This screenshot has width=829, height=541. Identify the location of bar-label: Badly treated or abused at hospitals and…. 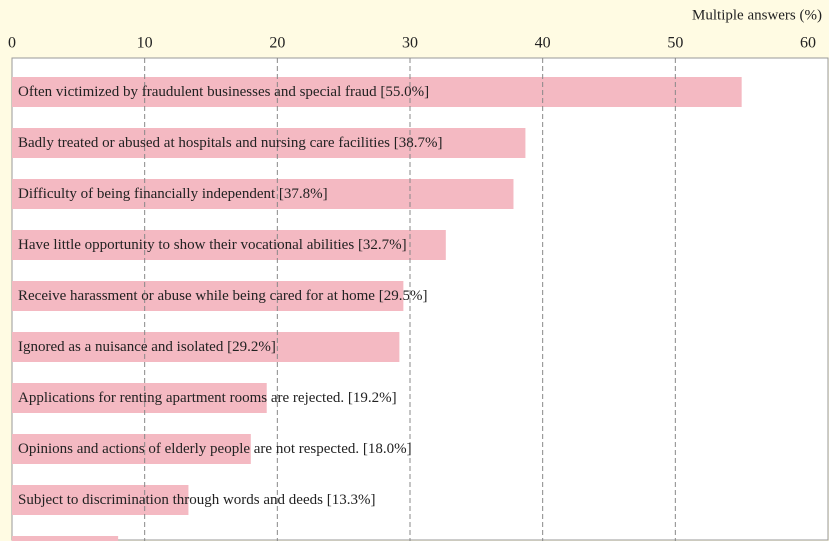
(230, 143).